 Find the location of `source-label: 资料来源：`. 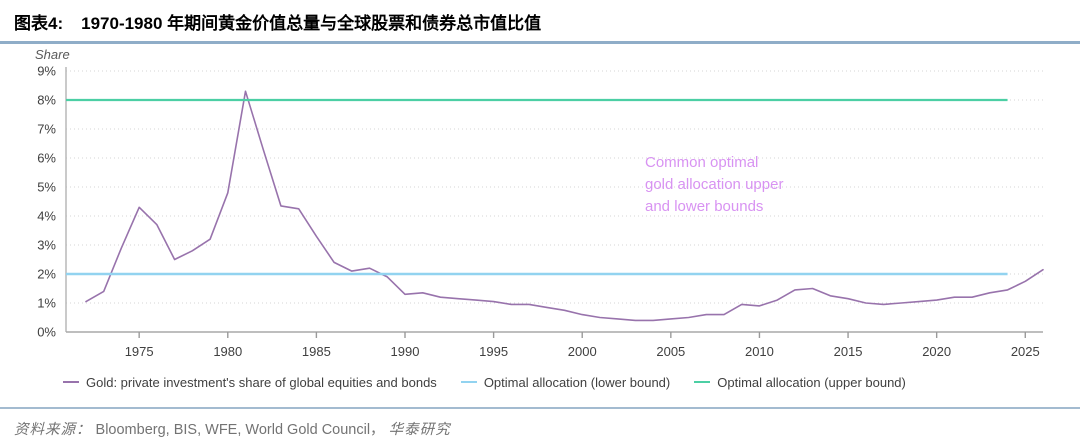

source-label: 资料来源： is located at coordinates (53, 430).